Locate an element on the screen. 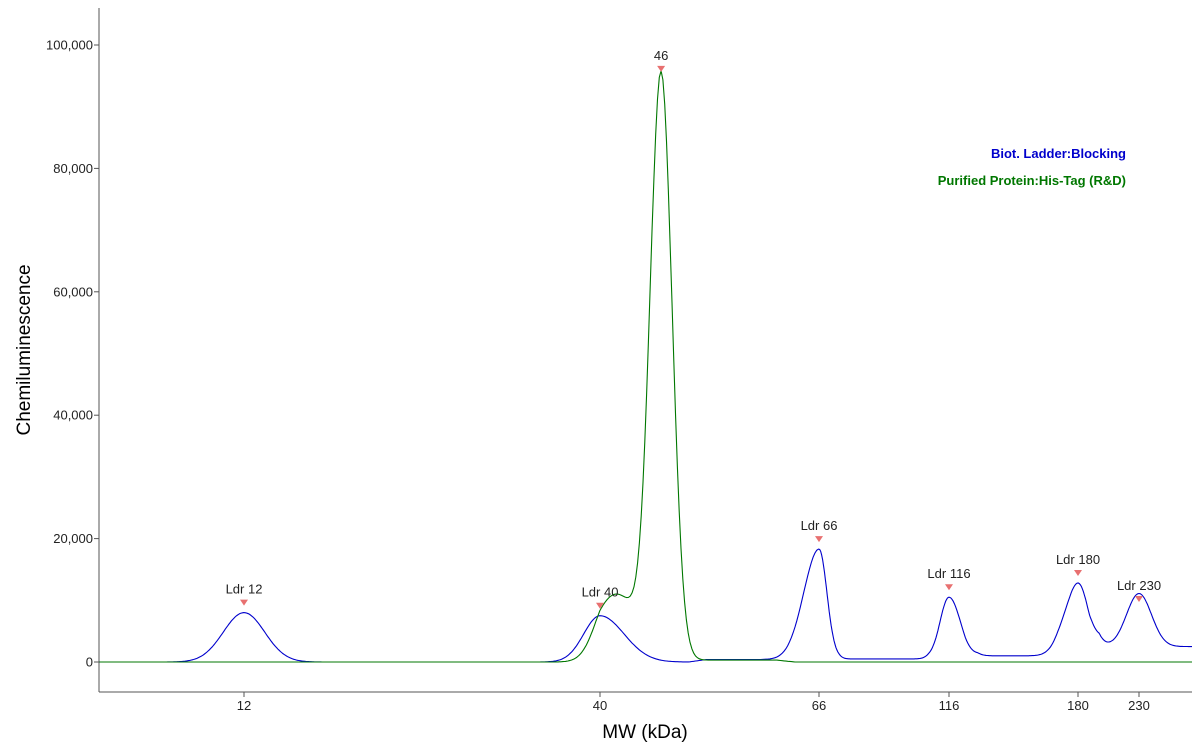 This screenshot has width=1200, height=750. y-tick-label: 40,000 is located at coordinates (73, 415).